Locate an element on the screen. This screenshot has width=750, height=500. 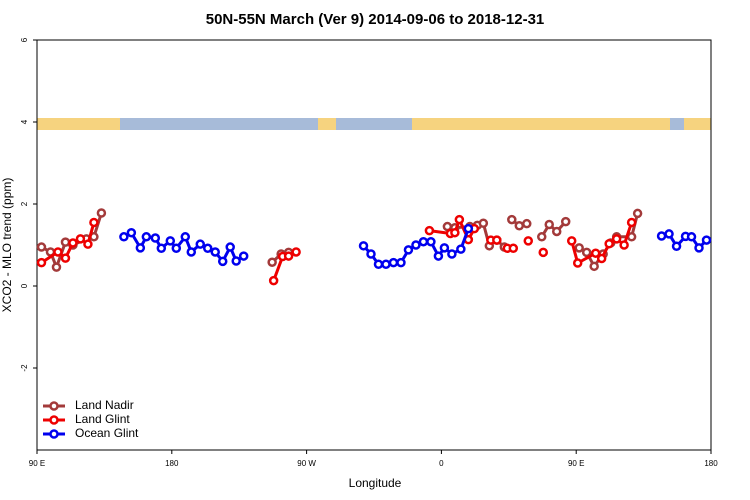
y-tick-label: 4 is located at coordinates (24, 121).